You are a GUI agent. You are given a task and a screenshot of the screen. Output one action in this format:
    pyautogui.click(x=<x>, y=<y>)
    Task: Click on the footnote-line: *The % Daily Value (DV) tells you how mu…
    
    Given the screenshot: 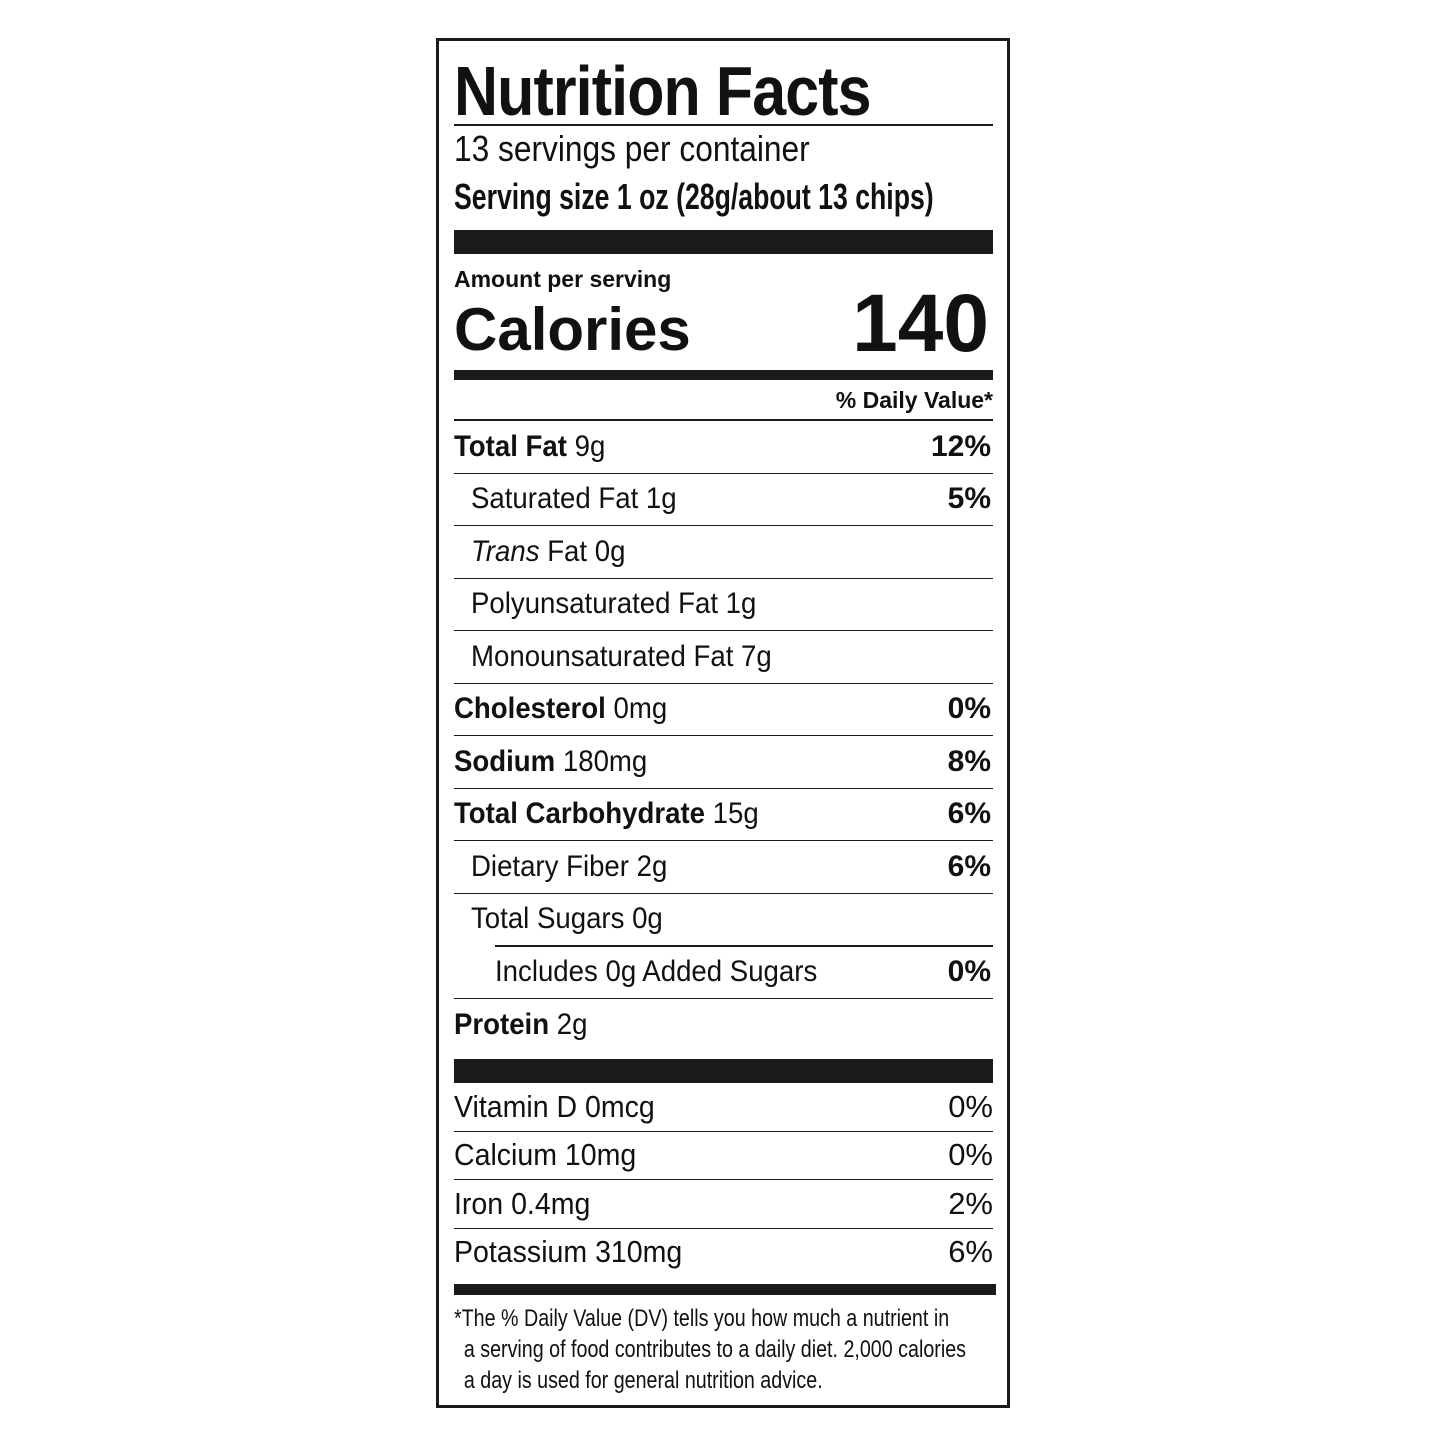 What is the action you would take?
    pyautogui.click(x=702, y=1318)
    